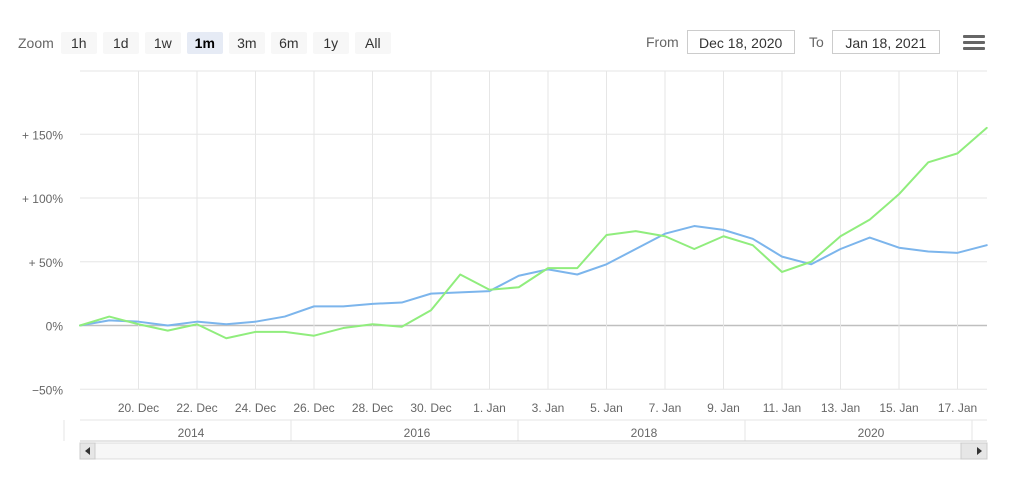 The image size is (1024, 481). I want to click on to-date-group: To Jan 18, 2021, so click(874, 42).